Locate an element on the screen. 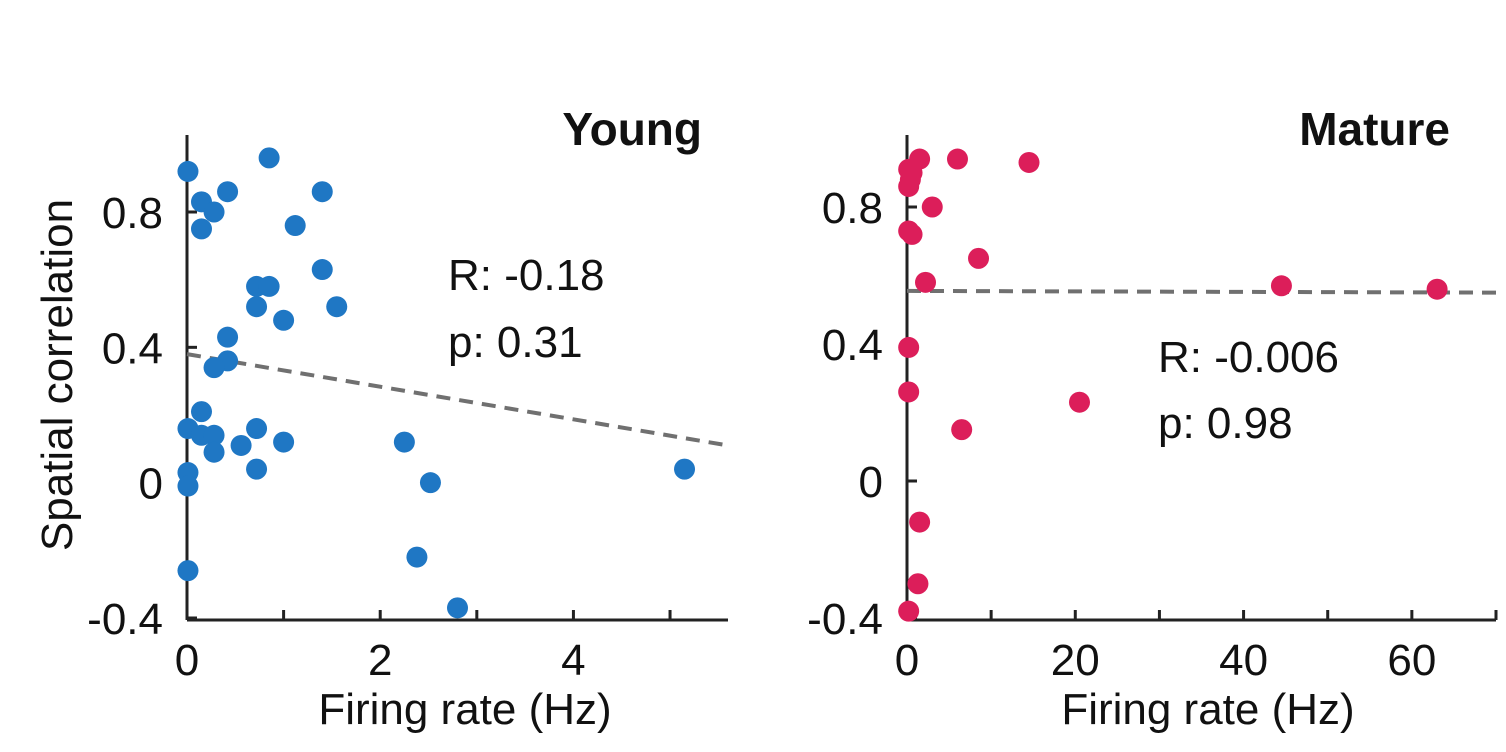  young-x-tick-label: 2 is located at coordinates (380, 660).